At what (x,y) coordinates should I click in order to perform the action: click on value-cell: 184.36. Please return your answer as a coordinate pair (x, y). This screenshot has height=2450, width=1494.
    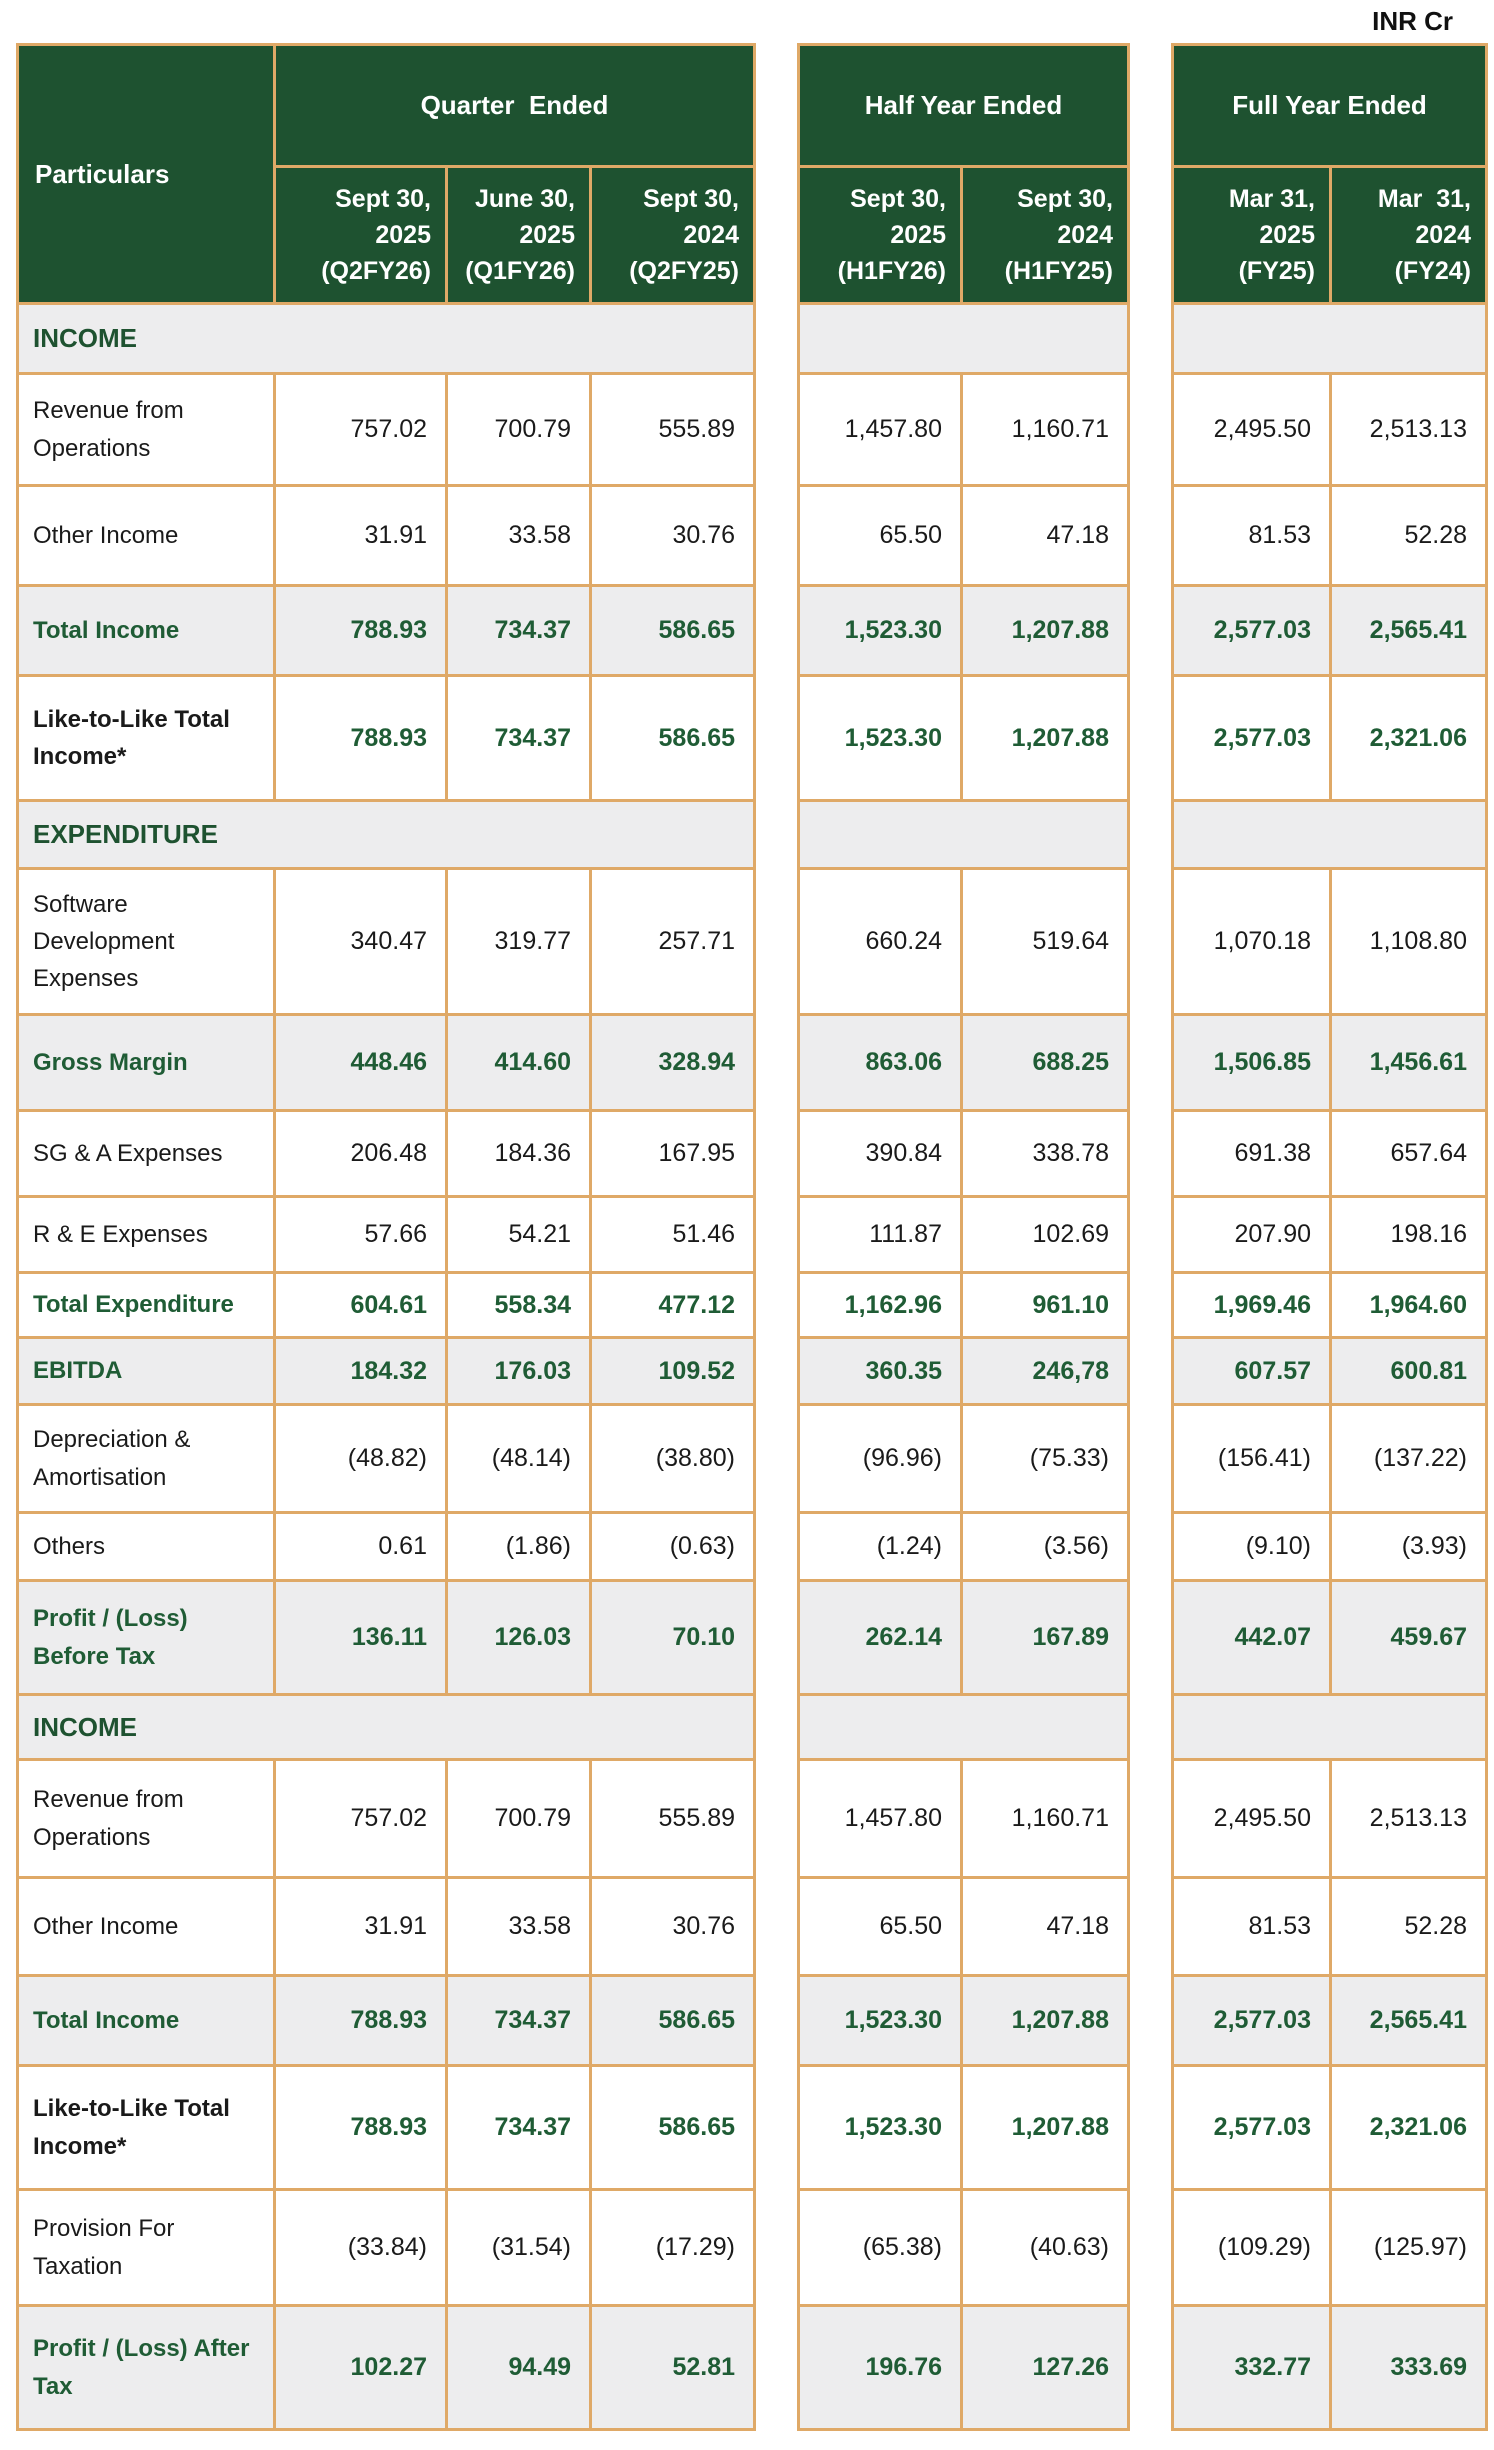
    Looking at the image, I should click on (520, 1155).